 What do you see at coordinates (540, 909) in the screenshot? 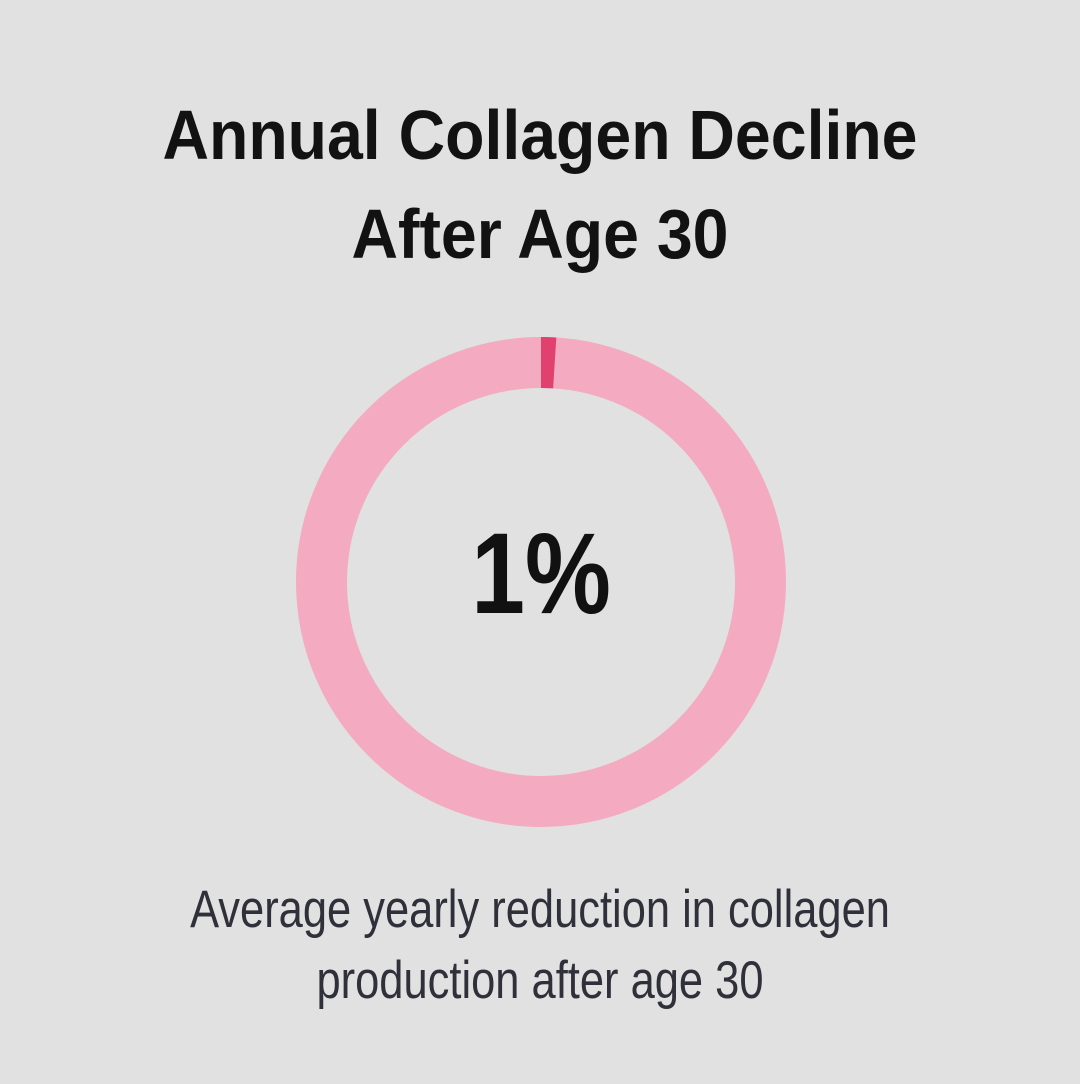
I see `chart-subtitle-line-1: Average yearly reduction in collagen` at bounding box center [540, 909].